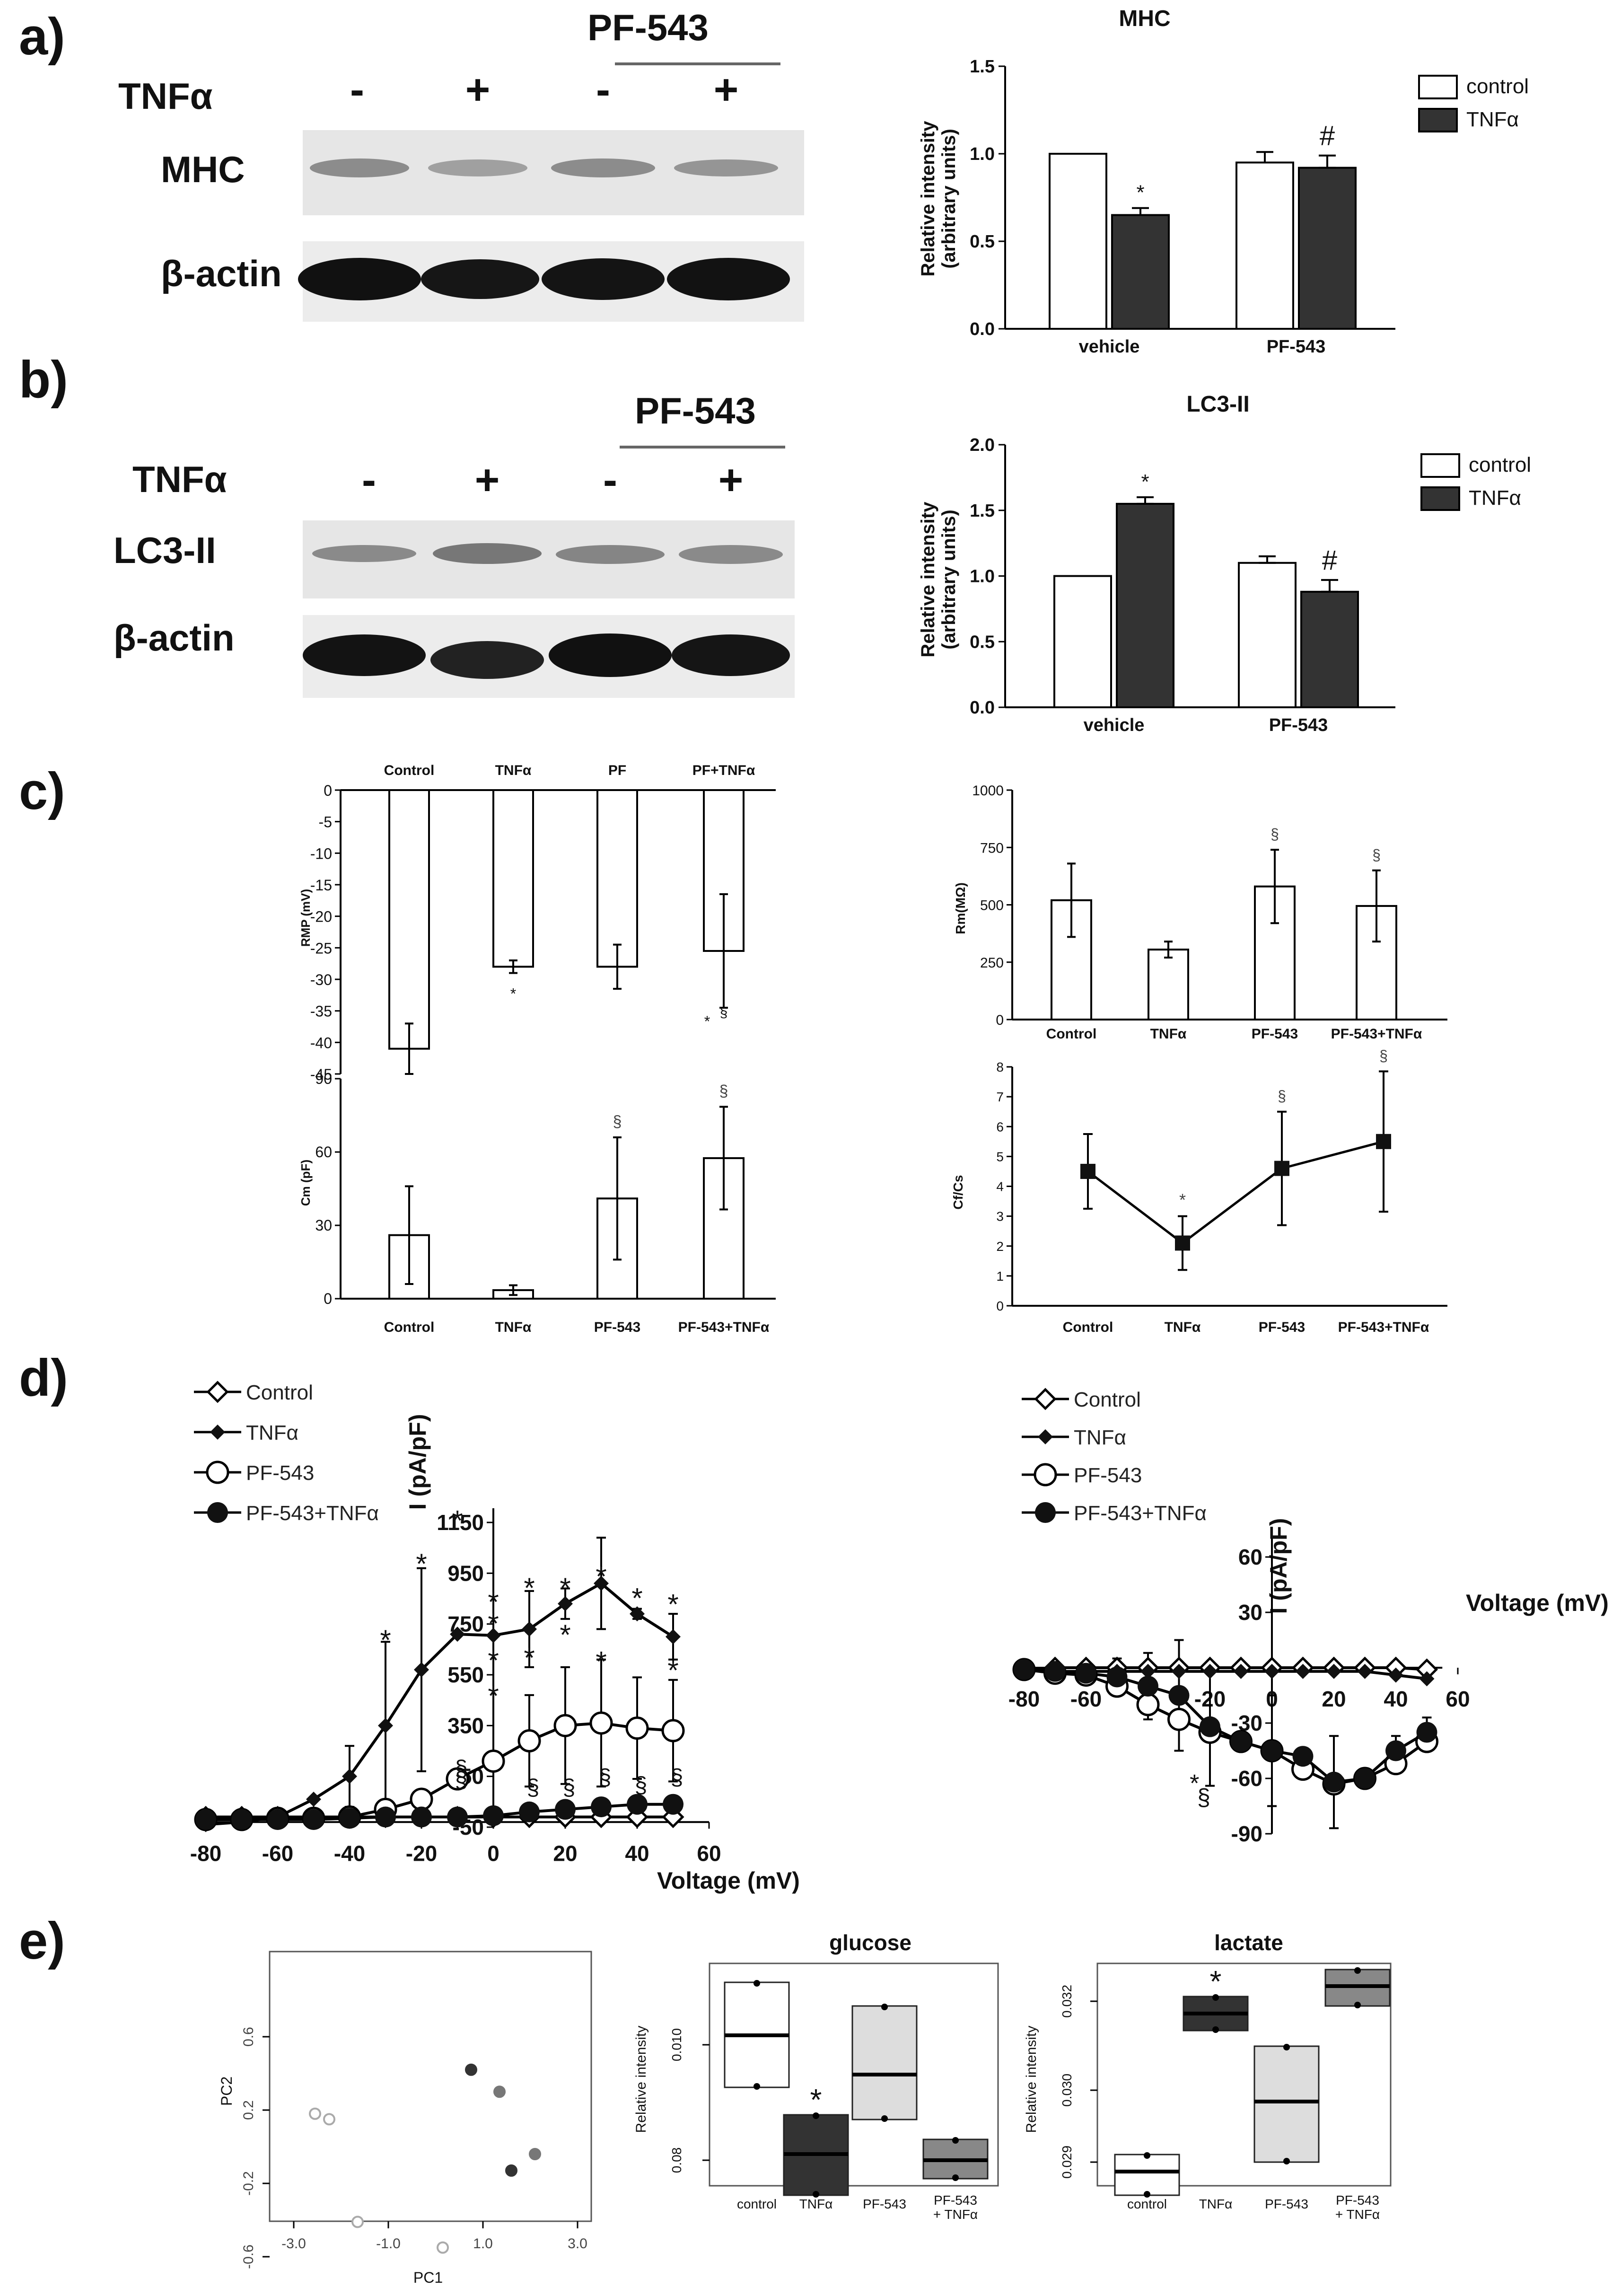 The width and height of the screenshot is (1621, 2296). I want to click on e_pca-ytick-0: 0.6, so click(248, 2037).